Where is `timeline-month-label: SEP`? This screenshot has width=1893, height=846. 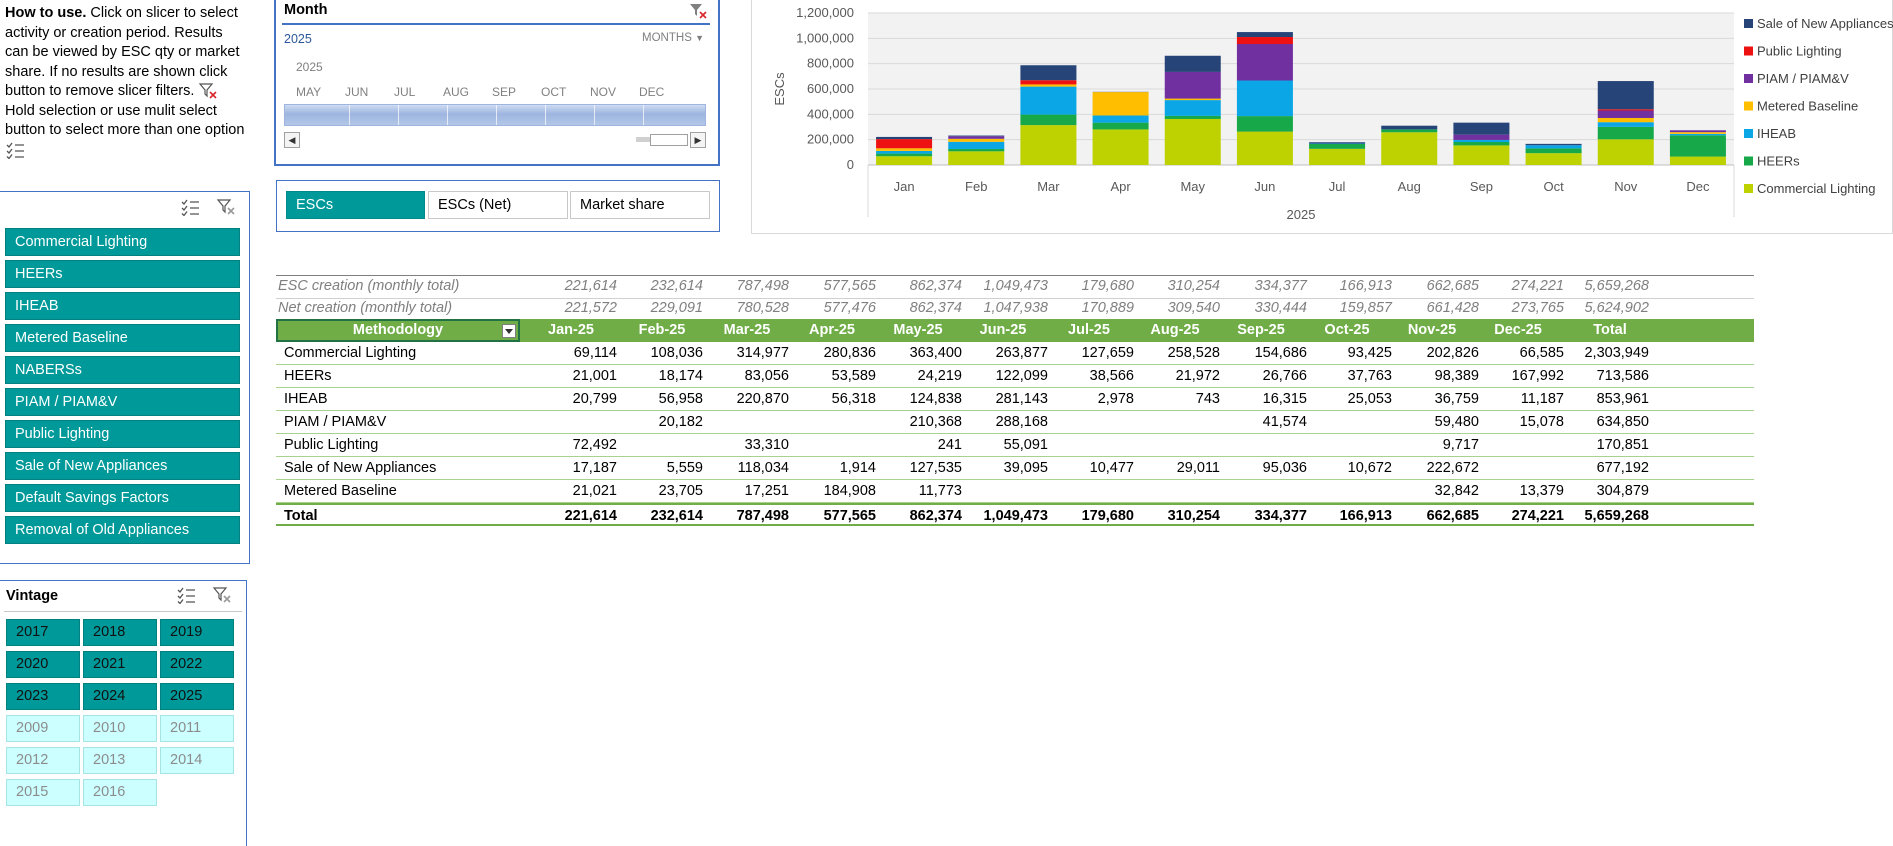 timeline-month-label: SEP is located at coordinates (504, 92).